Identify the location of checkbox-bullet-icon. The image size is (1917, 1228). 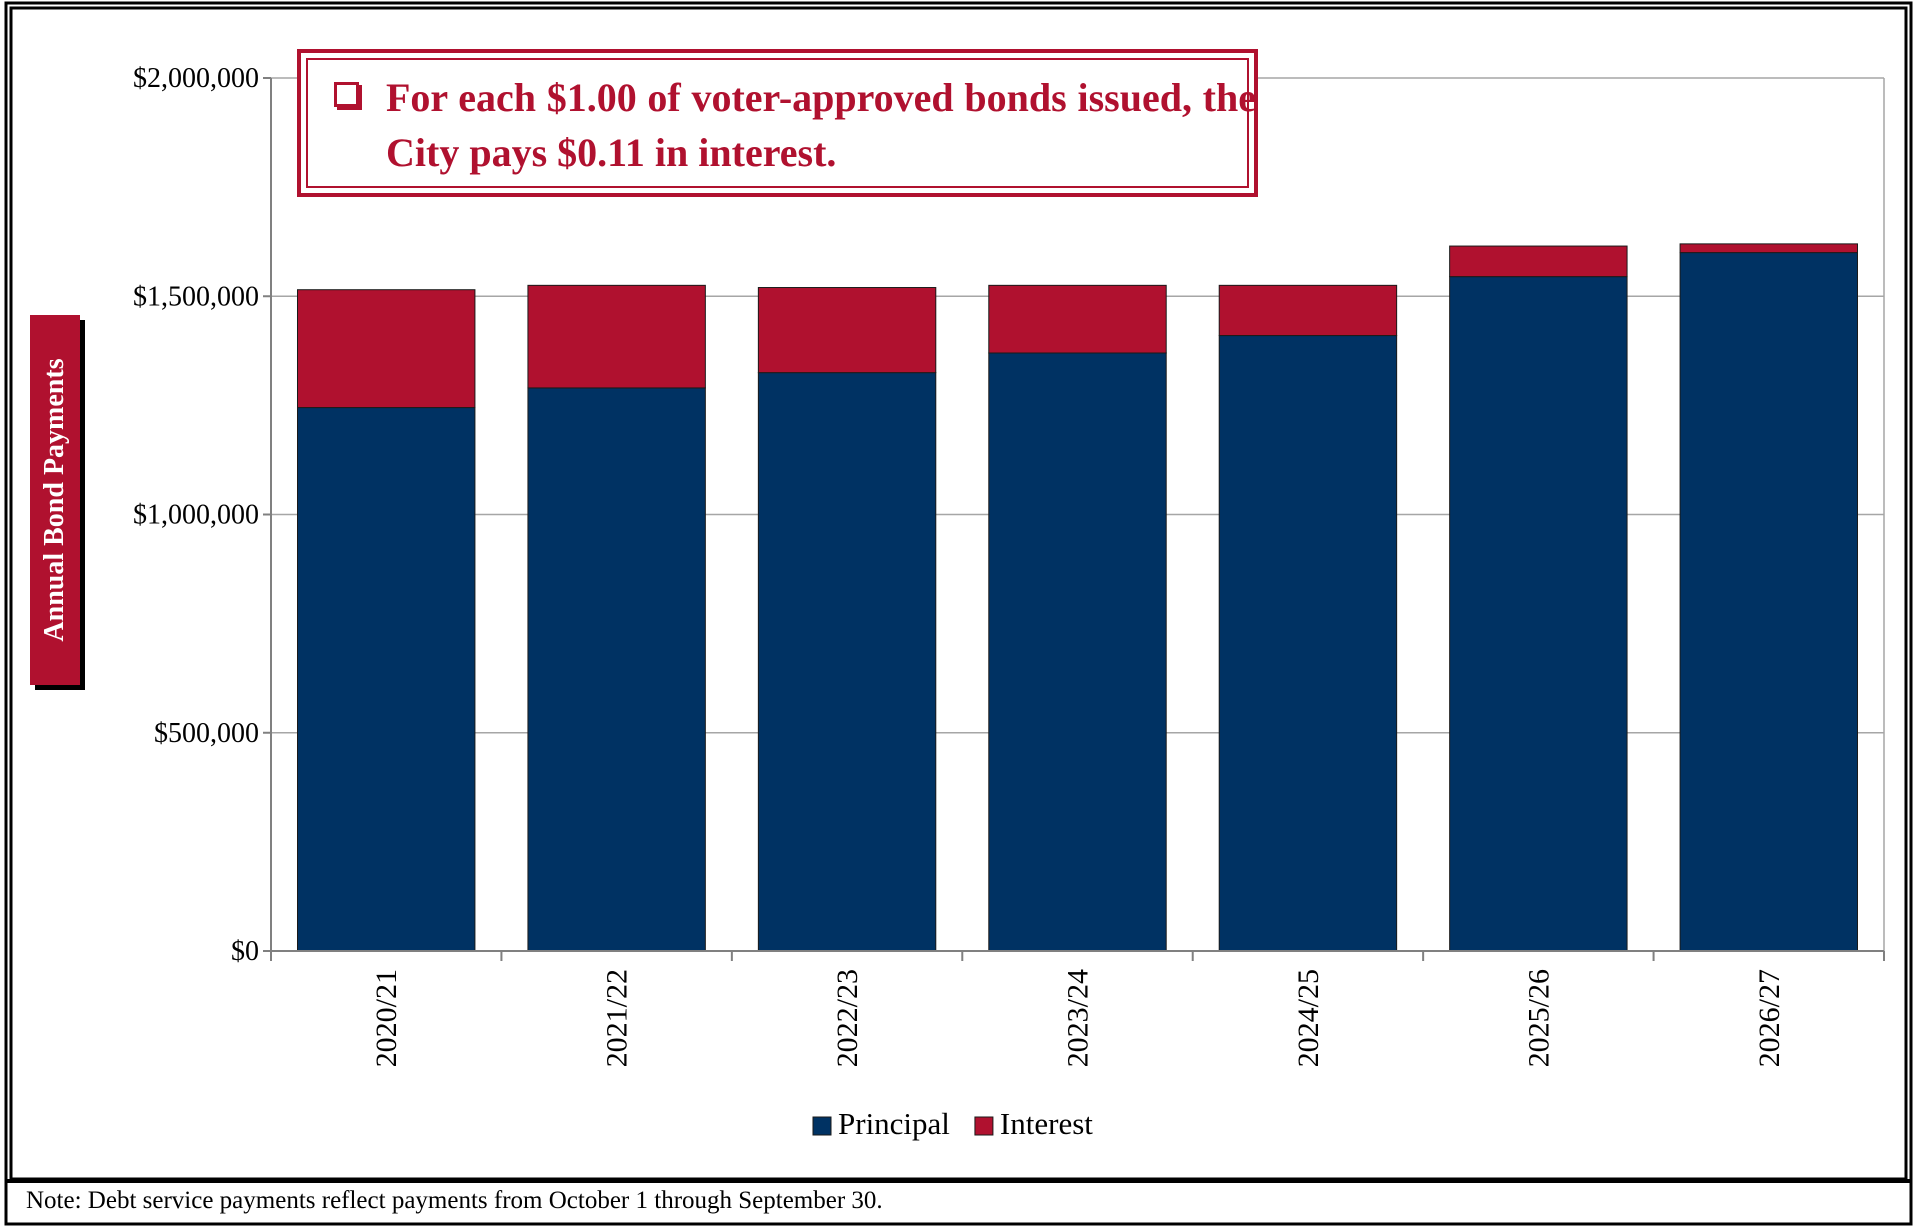
(346, 94).